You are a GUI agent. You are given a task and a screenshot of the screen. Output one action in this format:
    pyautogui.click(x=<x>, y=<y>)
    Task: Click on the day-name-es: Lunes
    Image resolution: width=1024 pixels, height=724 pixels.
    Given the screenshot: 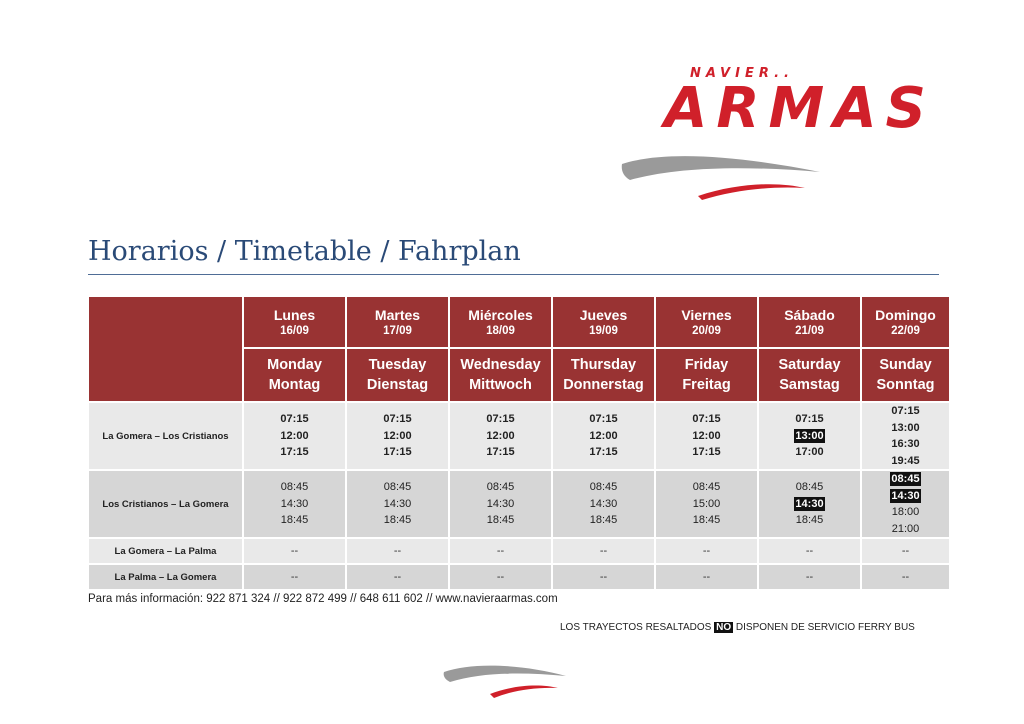 What is the action you would take?
    pyautogui.click(x=294, y=314)
    